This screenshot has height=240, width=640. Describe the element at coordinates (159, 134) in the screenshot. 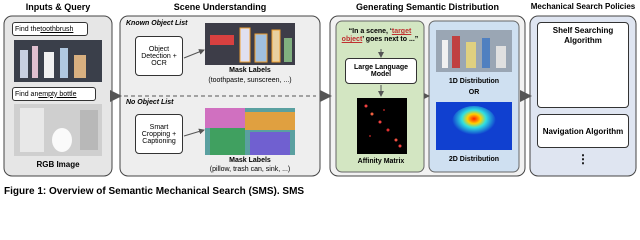

I see `method: Smart Cropping + Captioning` at that location.